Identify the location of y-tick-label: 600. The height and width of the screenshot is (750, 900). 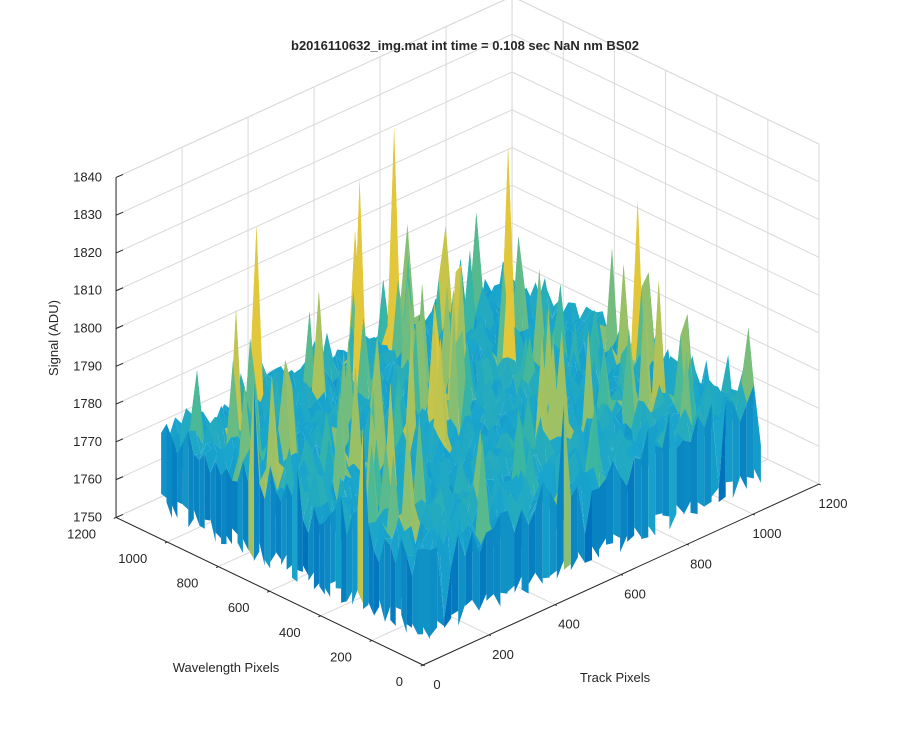
(239, 607).